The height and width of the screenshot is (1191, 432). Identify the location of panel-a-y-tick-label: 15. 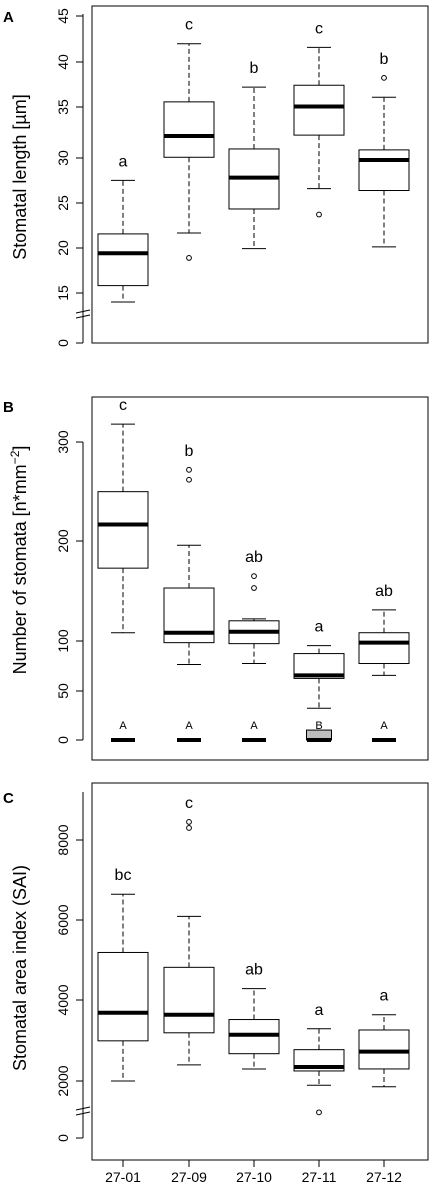
(63, 293).